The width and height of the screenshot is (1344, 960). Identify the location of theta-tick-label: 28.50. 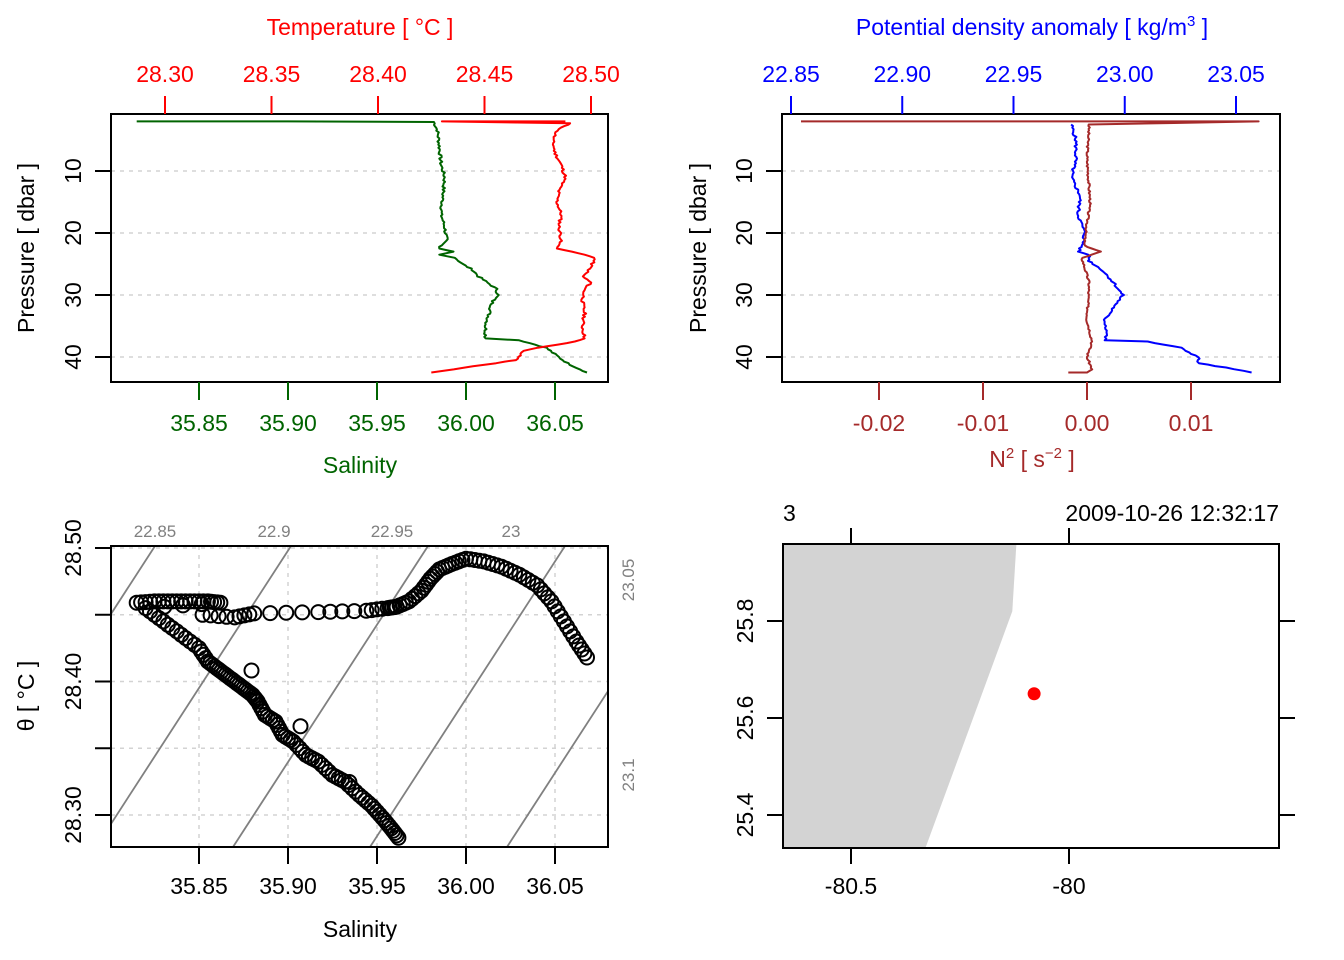
(73, 548).